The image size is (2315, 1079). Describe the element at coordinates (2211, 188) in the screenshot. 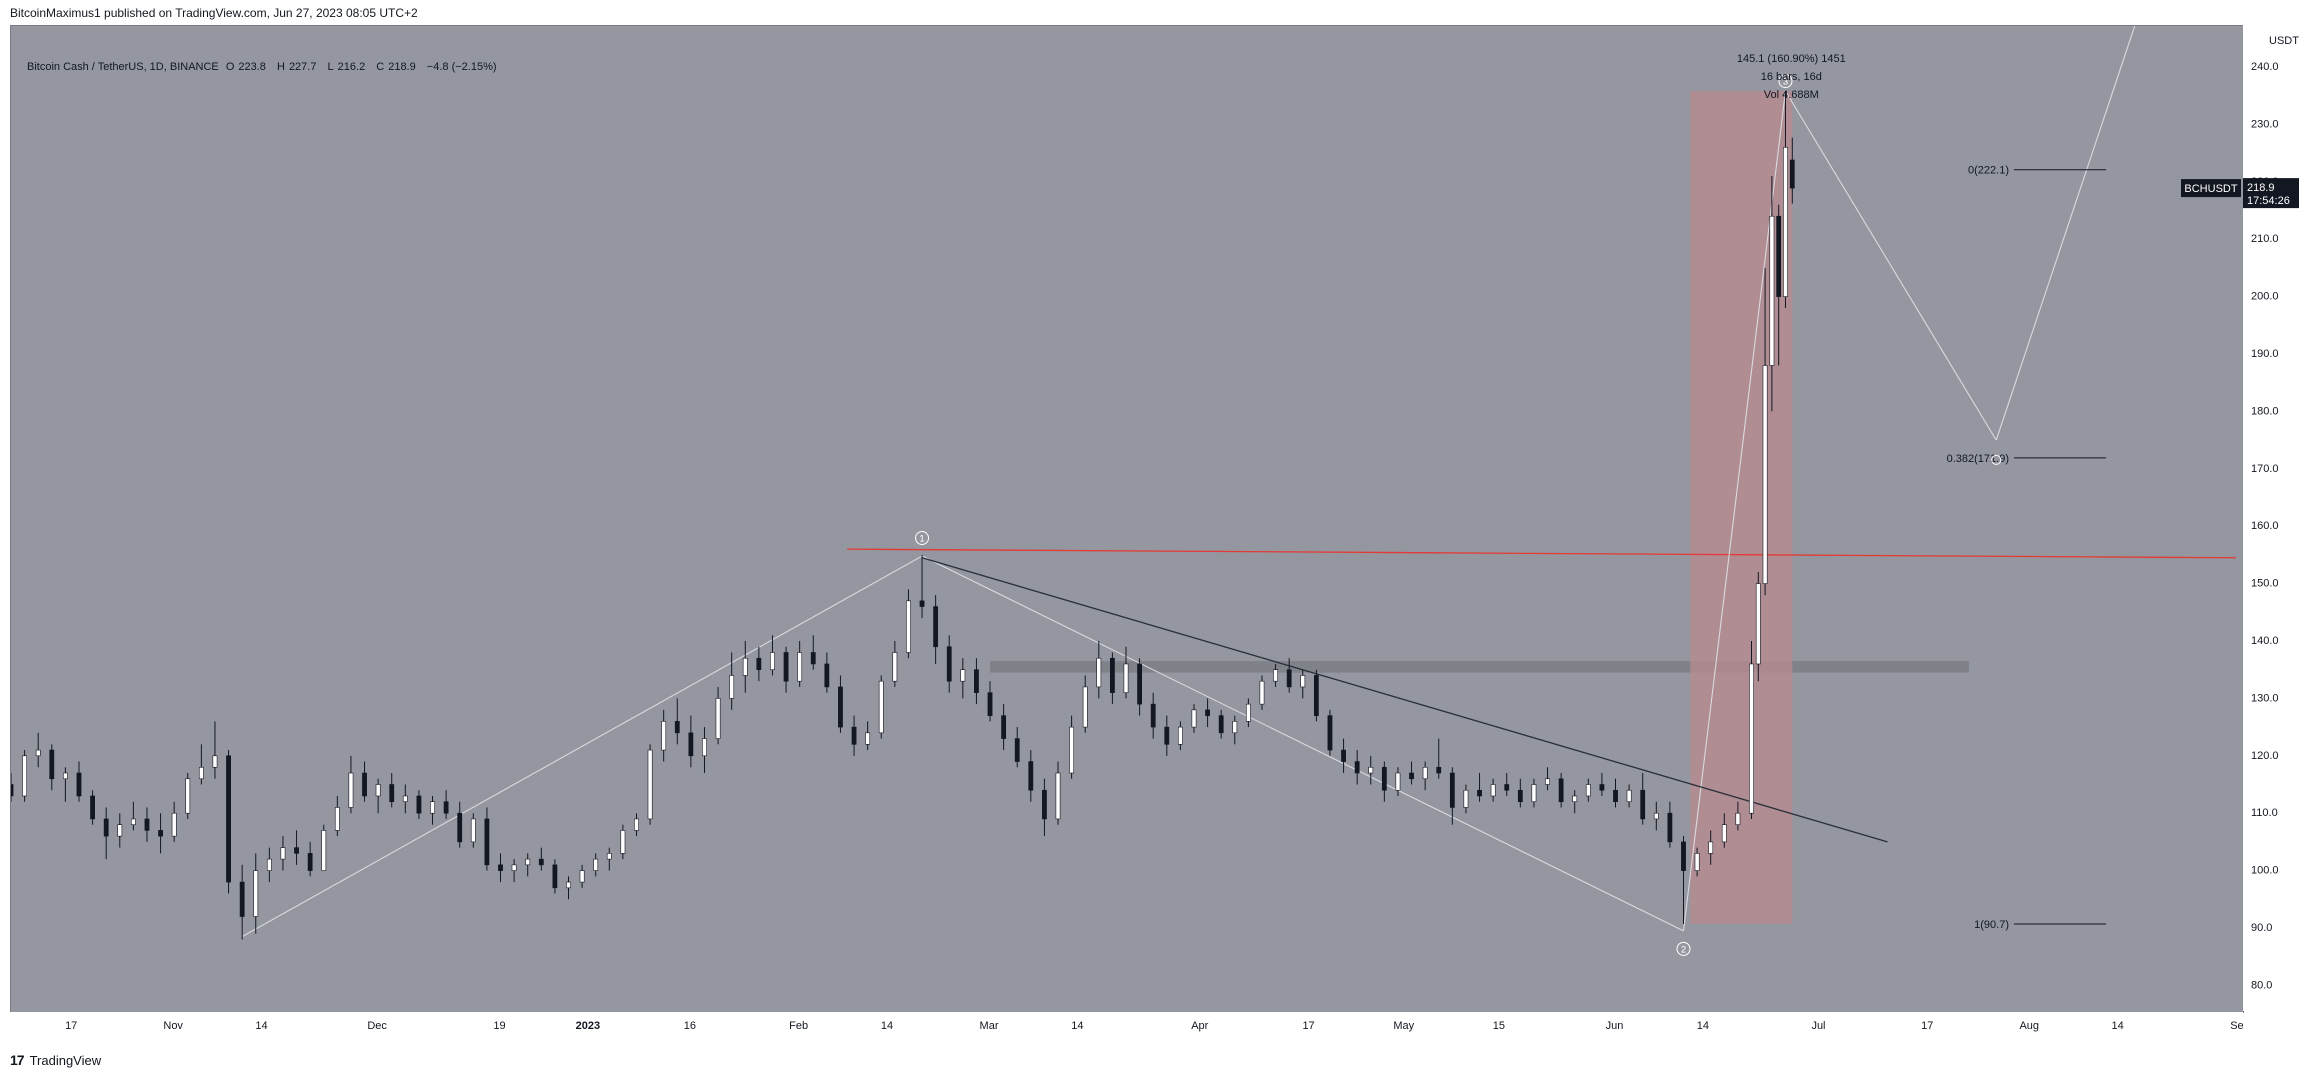

I see `symbol-tag-bg` at that location.